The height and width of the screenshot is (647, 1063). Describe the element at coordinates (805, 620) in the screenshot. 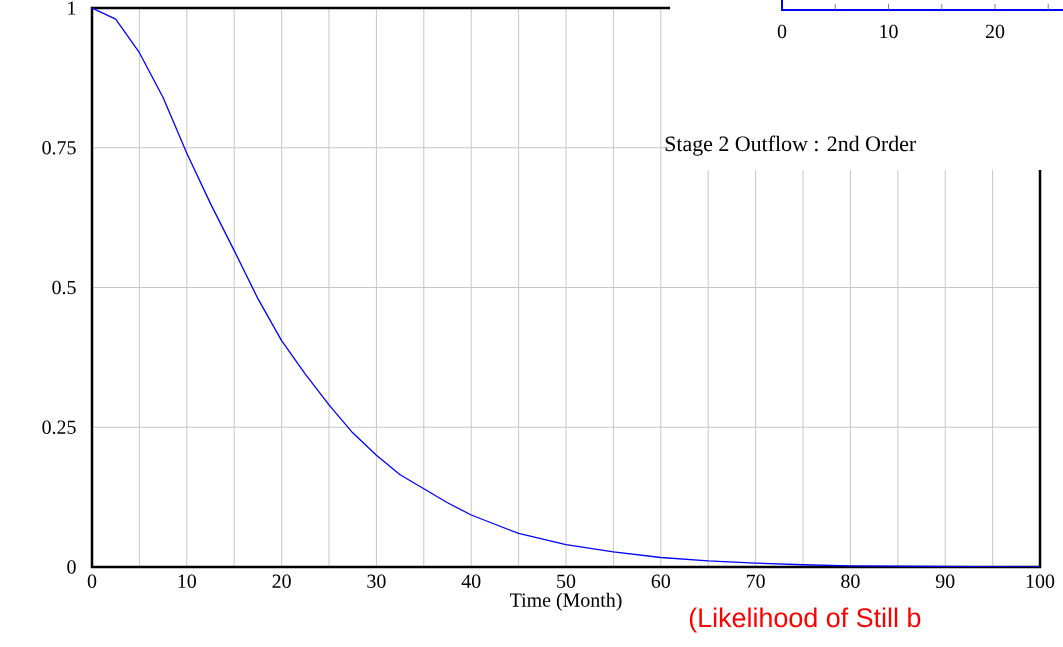

I see `text: (Likelihood of Still b` at that location.